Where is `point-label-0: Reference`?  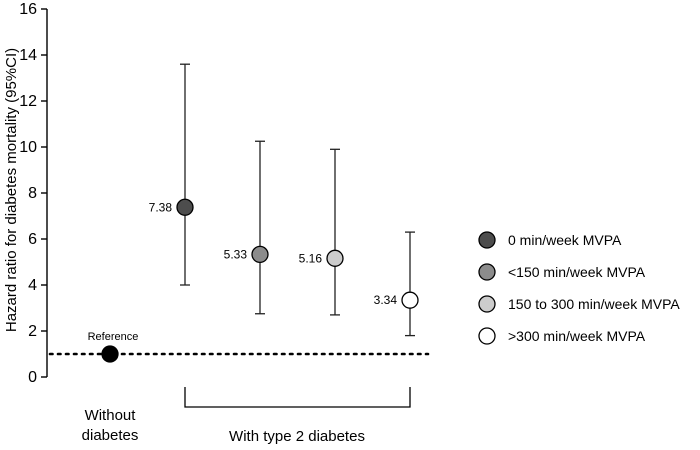
point-label-0: Reference is located at coordinates (113, 337).